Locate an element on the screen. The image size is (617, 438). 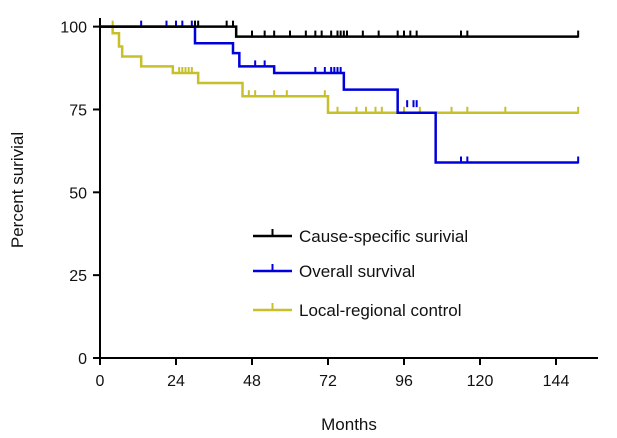
series-line is located at coordinates (339, 31).